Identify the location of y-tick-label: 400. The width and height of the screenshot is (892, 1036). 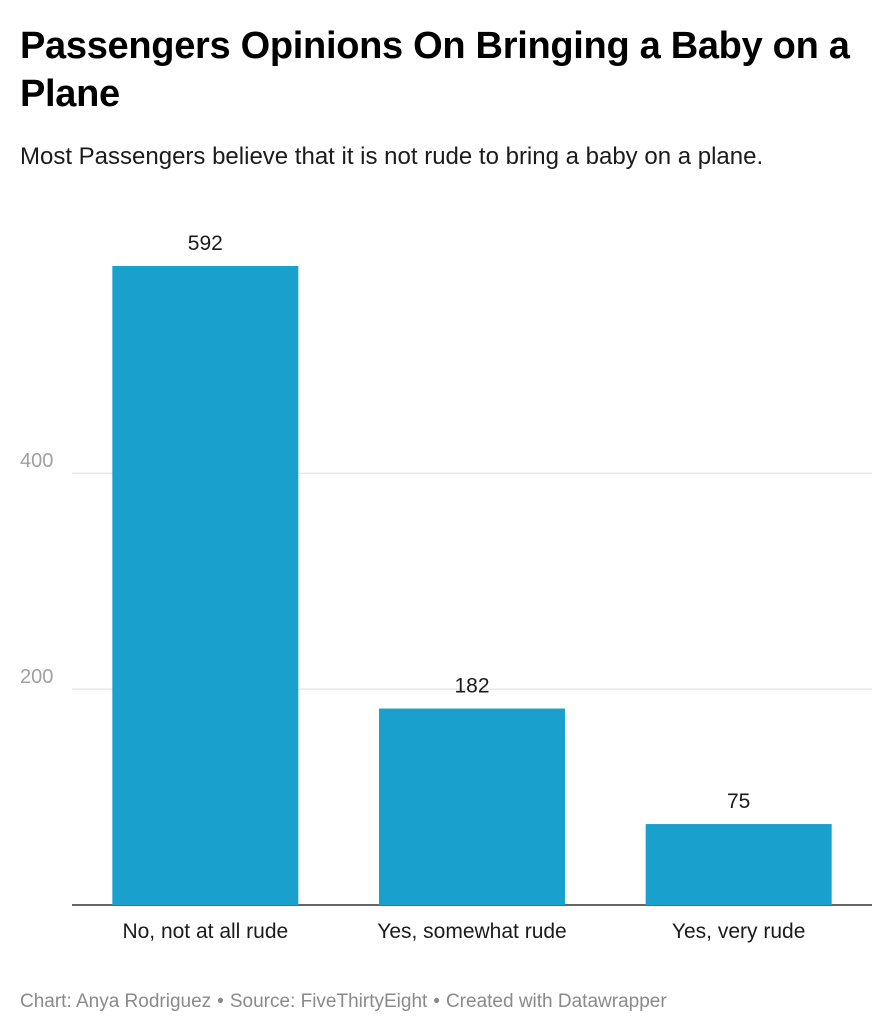
(36, 461).